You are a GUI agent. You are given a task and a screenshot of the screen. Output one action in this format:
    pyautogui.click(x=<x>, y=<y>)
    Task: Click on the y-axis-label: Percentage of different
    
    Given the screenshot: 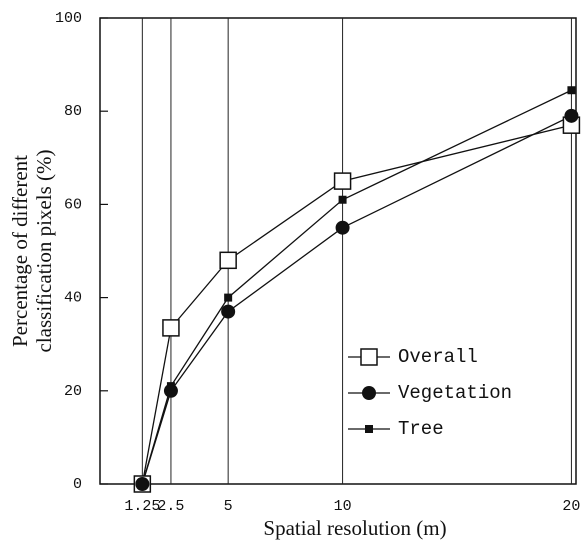 What is the action you would take?
    pyautogui.click(x=20, y=251)
    